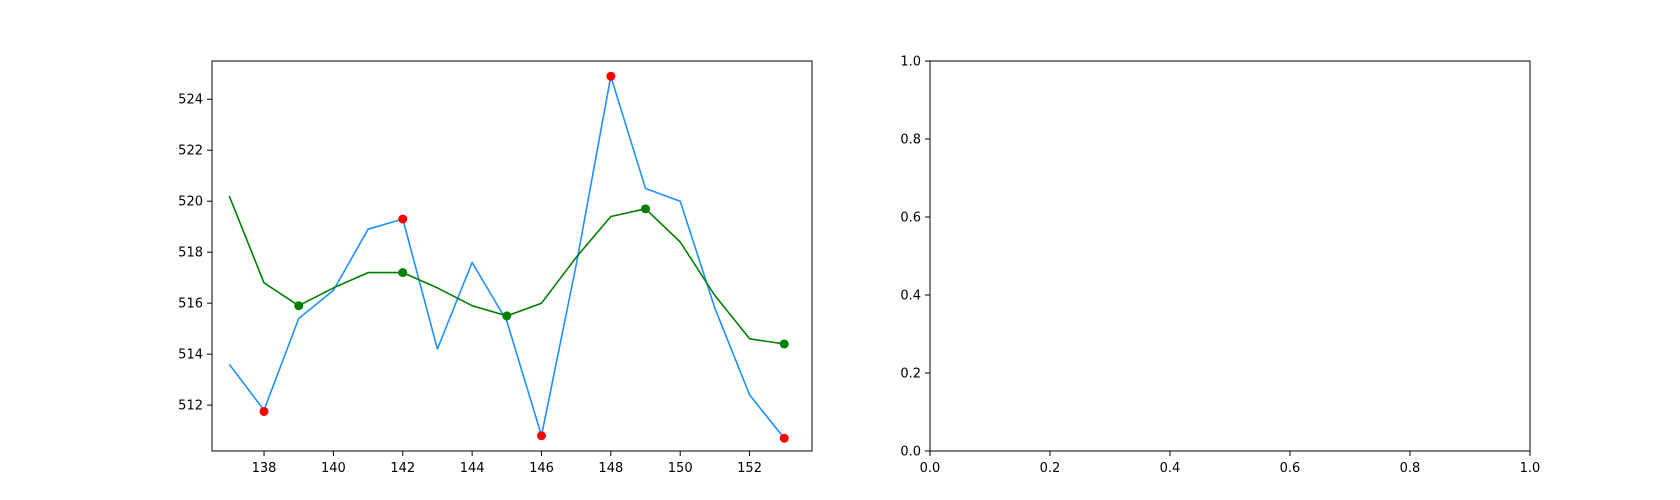 The height and width of the screenshot is (500, 1680). I want to click on y-tick-label: 0.6, so click(910, 218).